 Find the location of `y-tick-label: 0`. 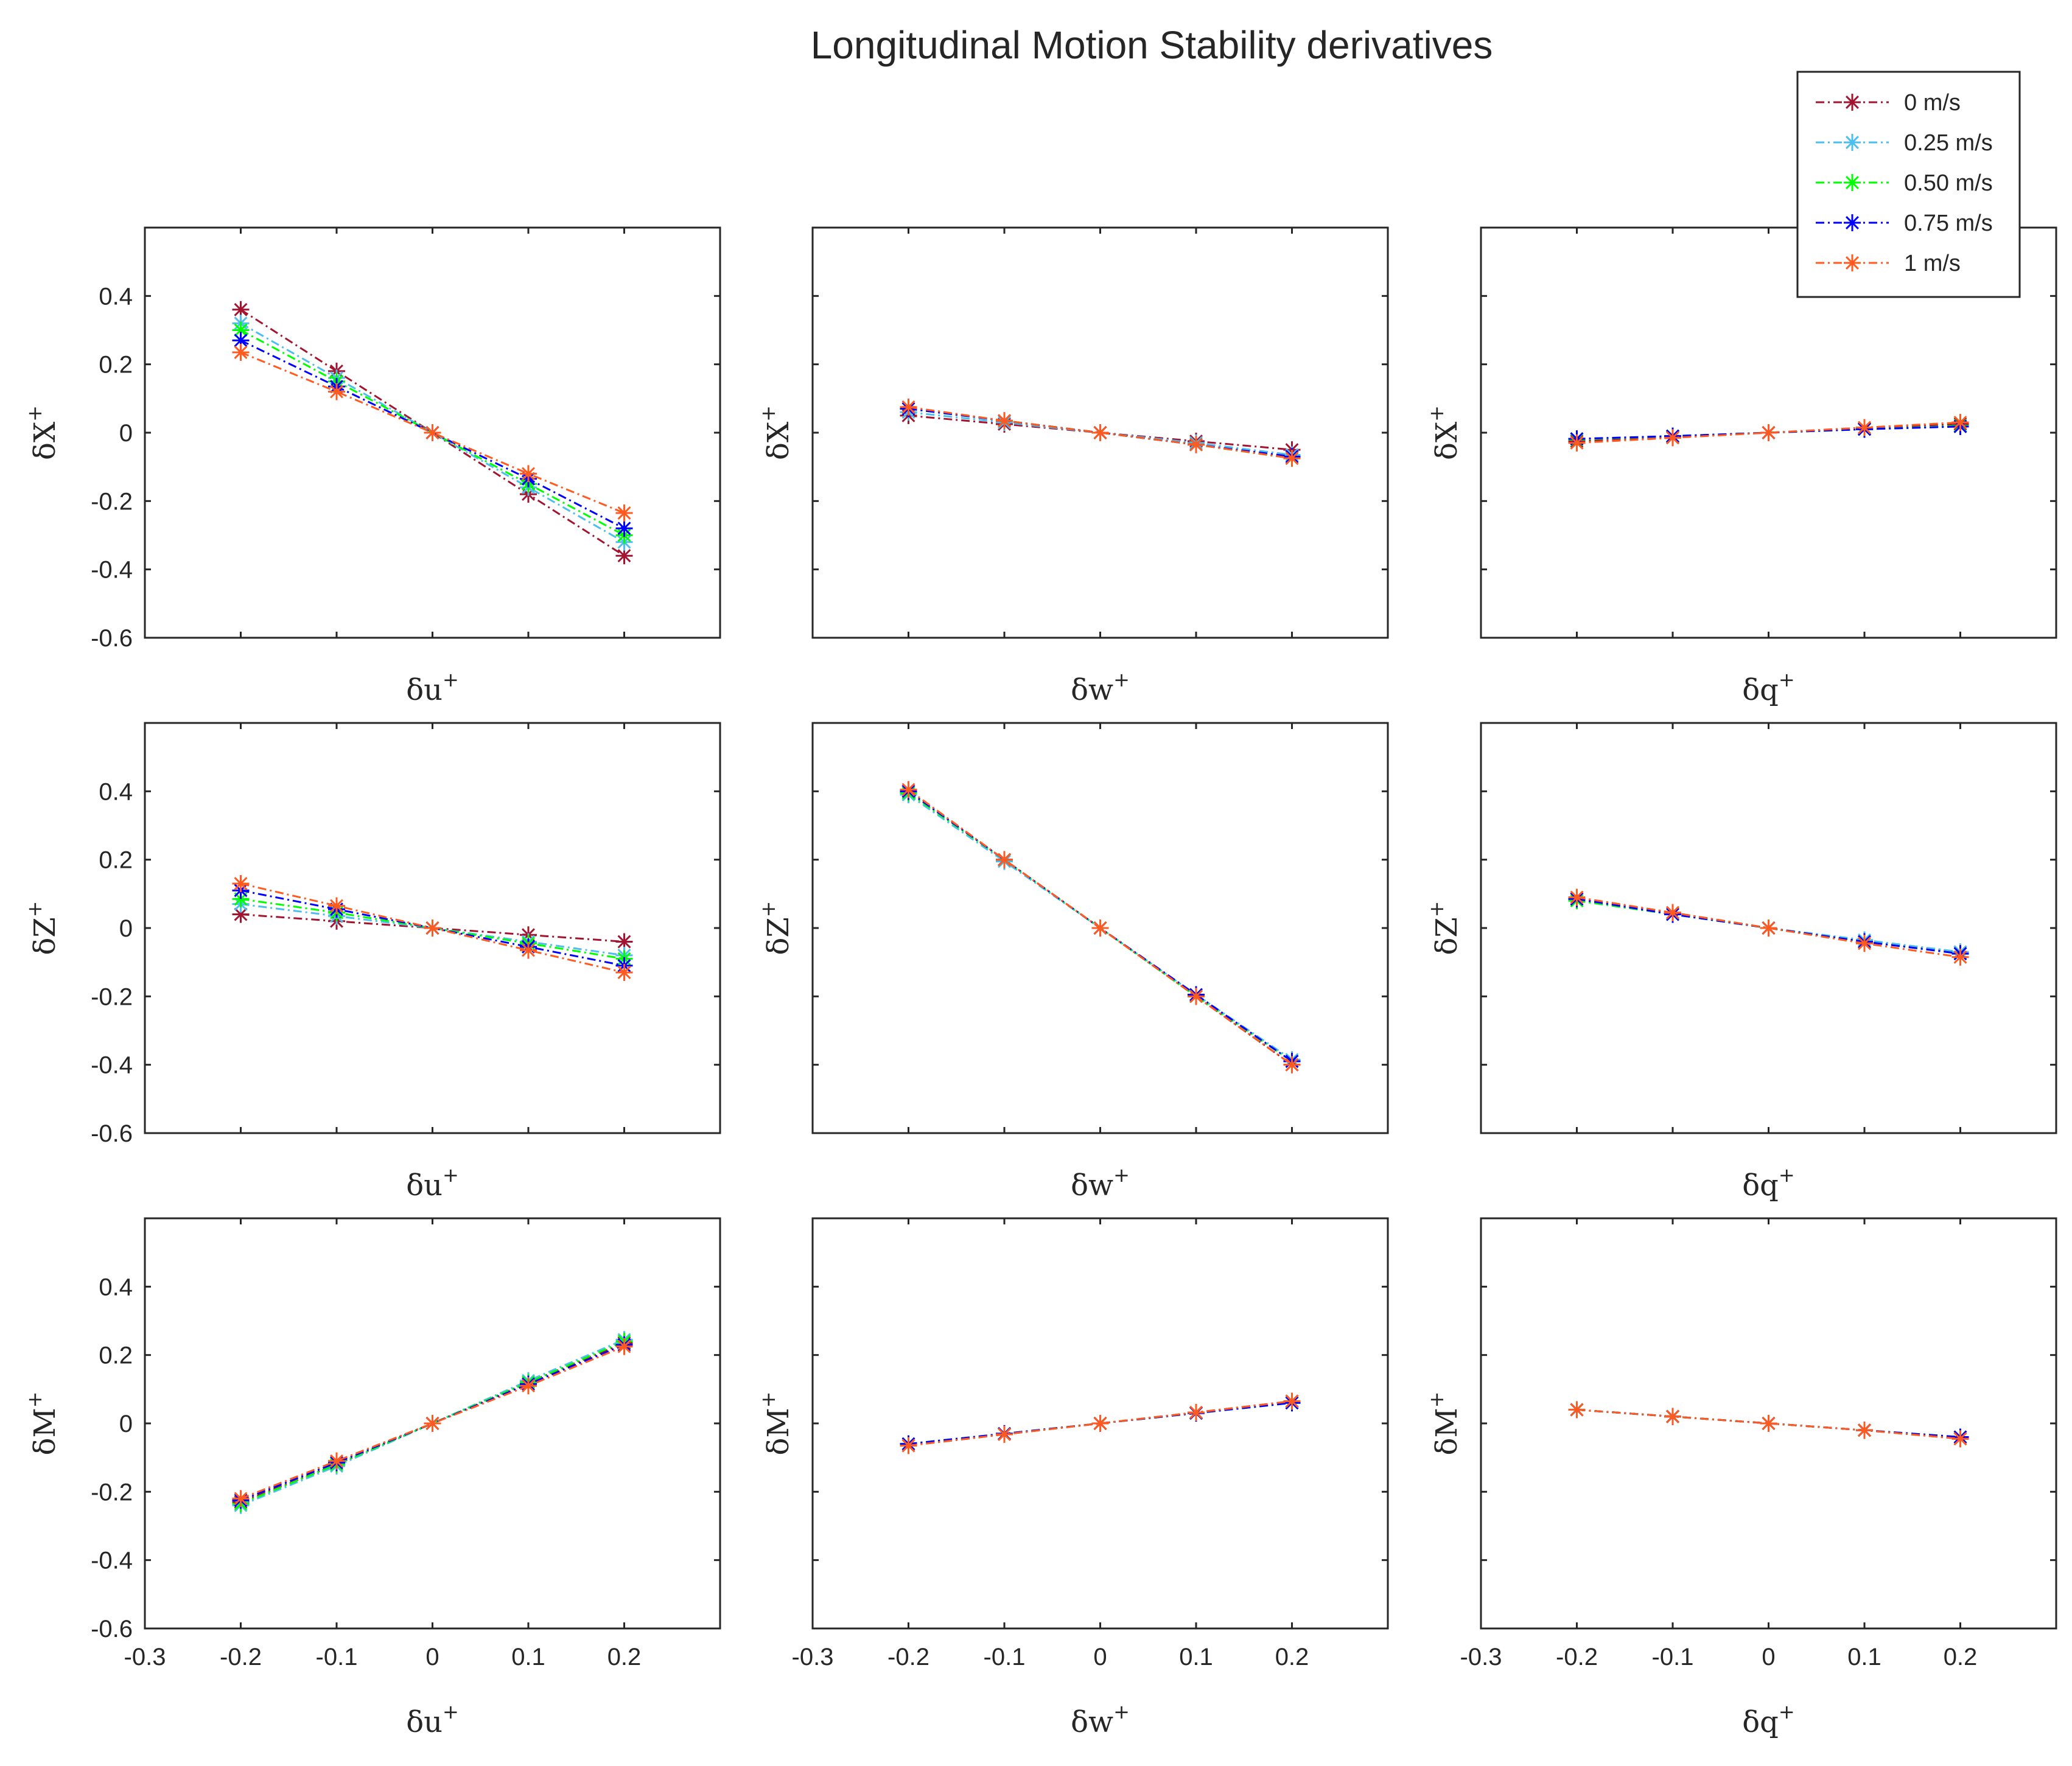

y-tick-label: 0 is located at coordinates (126, 928).